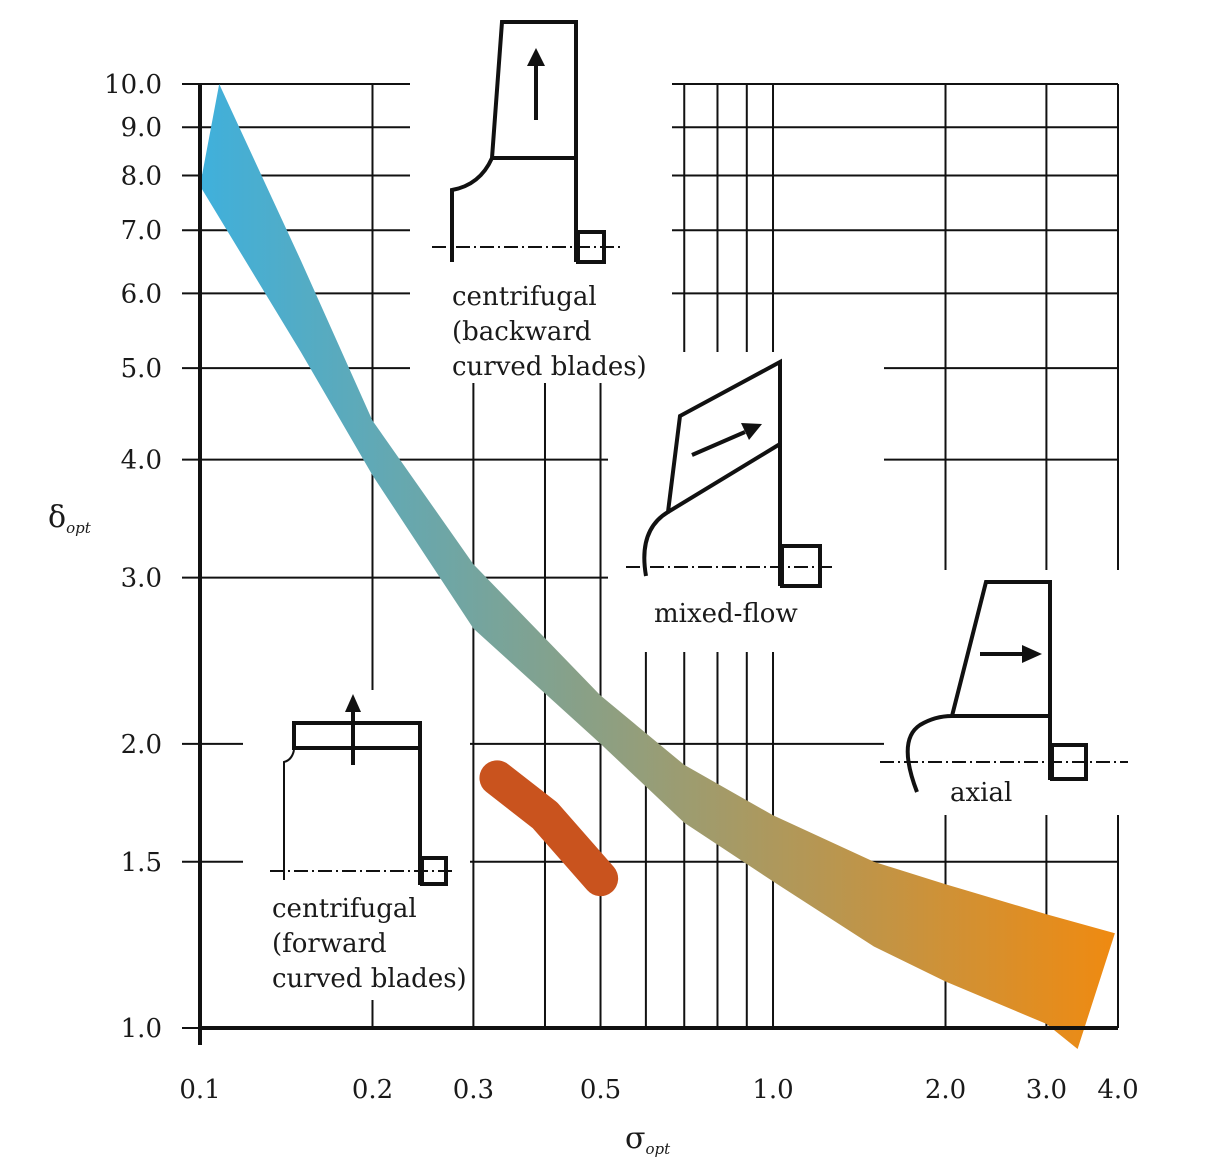 The height and width of the screenshot is (1173, 1209). What do you see at coordinates (344, 909) in the screenshot?
I see `centrifugal-forward-line-1: centrifugal` at bounding box center [344, 909].